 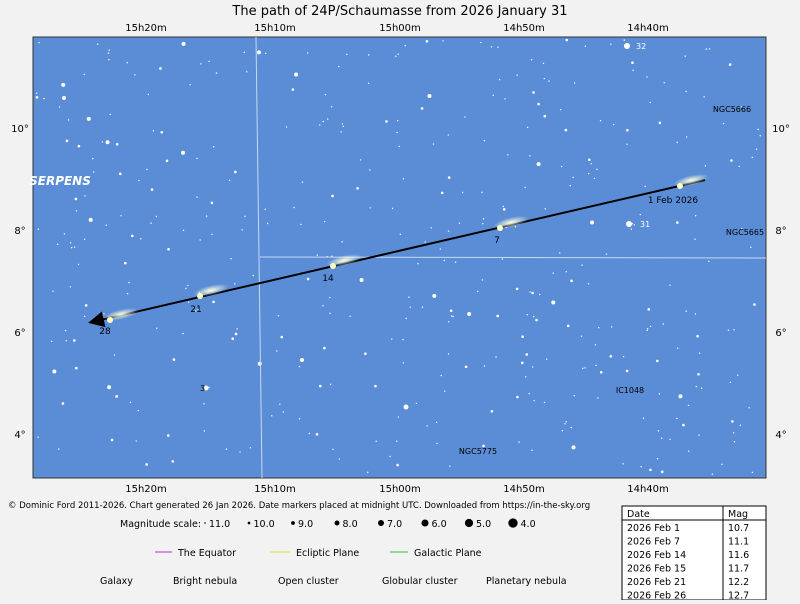 I want to click on magnitude-value: 9.0, so click(x=305, y=524).